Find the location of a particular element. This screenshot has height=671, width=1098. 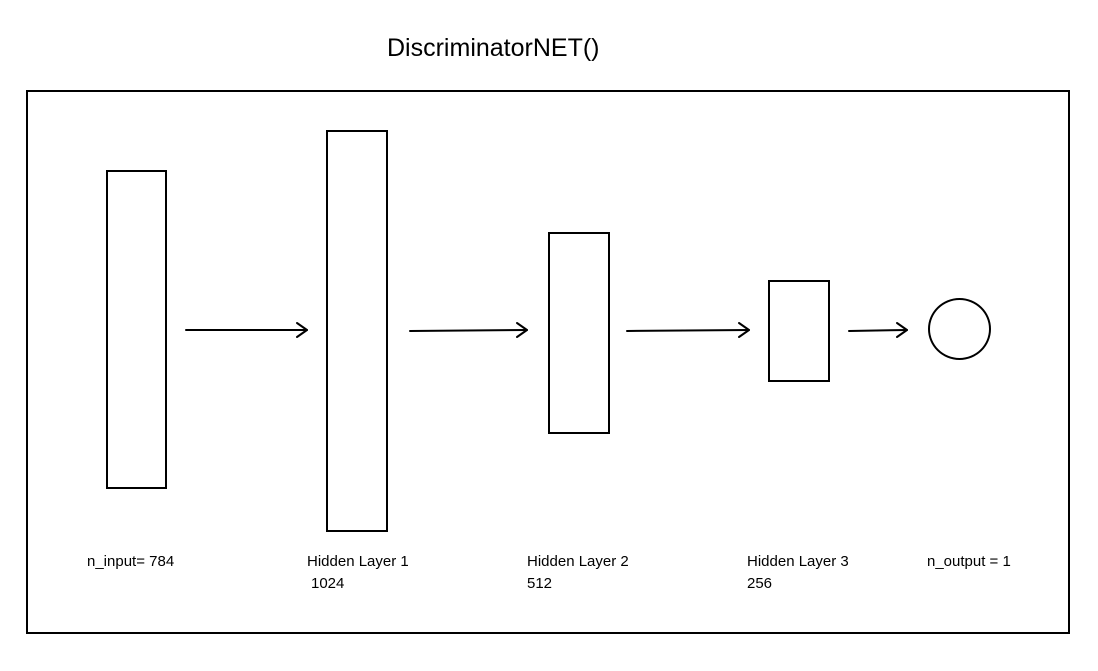

hidden-layer-3-label: Hidden Layer 3 256 is located at coordinates (798, 573).